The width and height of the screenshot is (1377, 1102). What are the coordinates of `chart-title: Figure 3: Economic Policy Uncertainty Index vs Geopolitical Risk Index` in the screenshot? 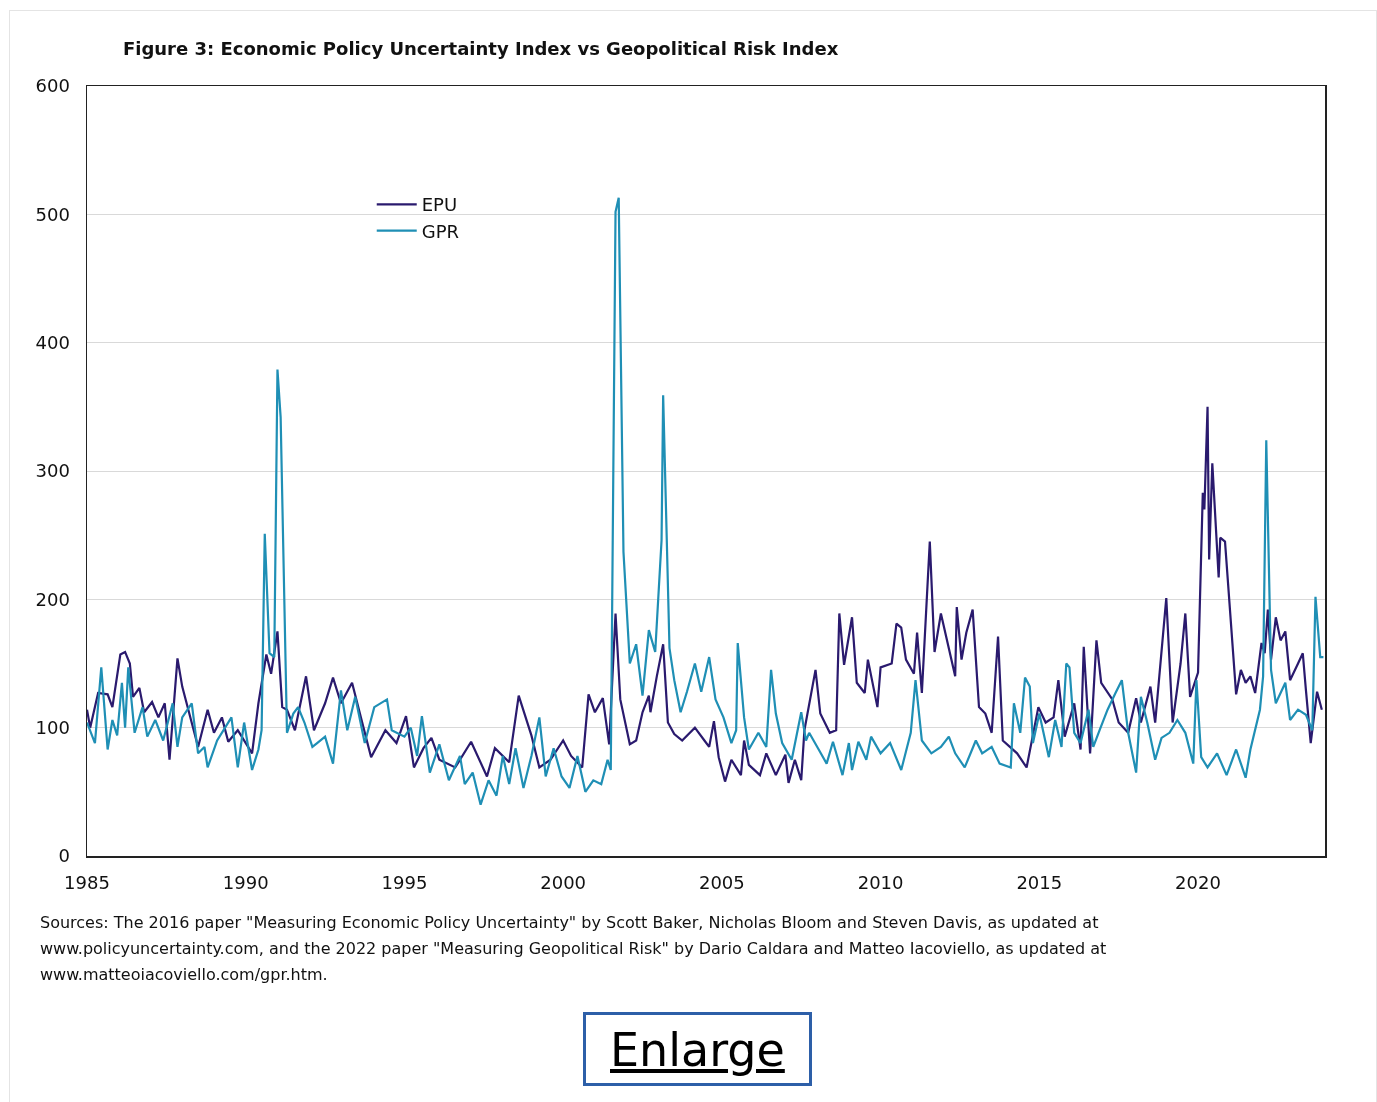 It's located at (480, 49).